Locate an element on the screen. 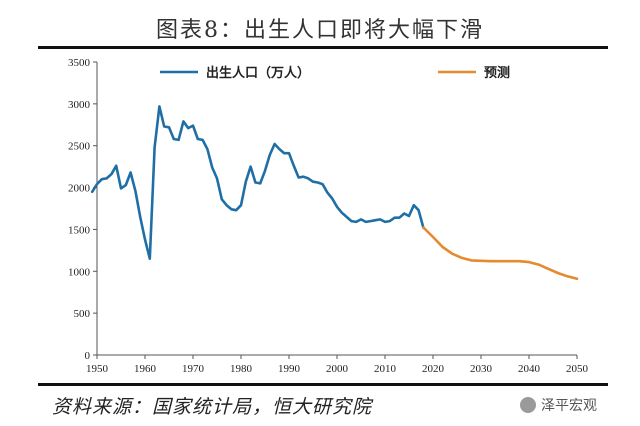  x-tick-label: 1980 is located at coordinates (241, 369).